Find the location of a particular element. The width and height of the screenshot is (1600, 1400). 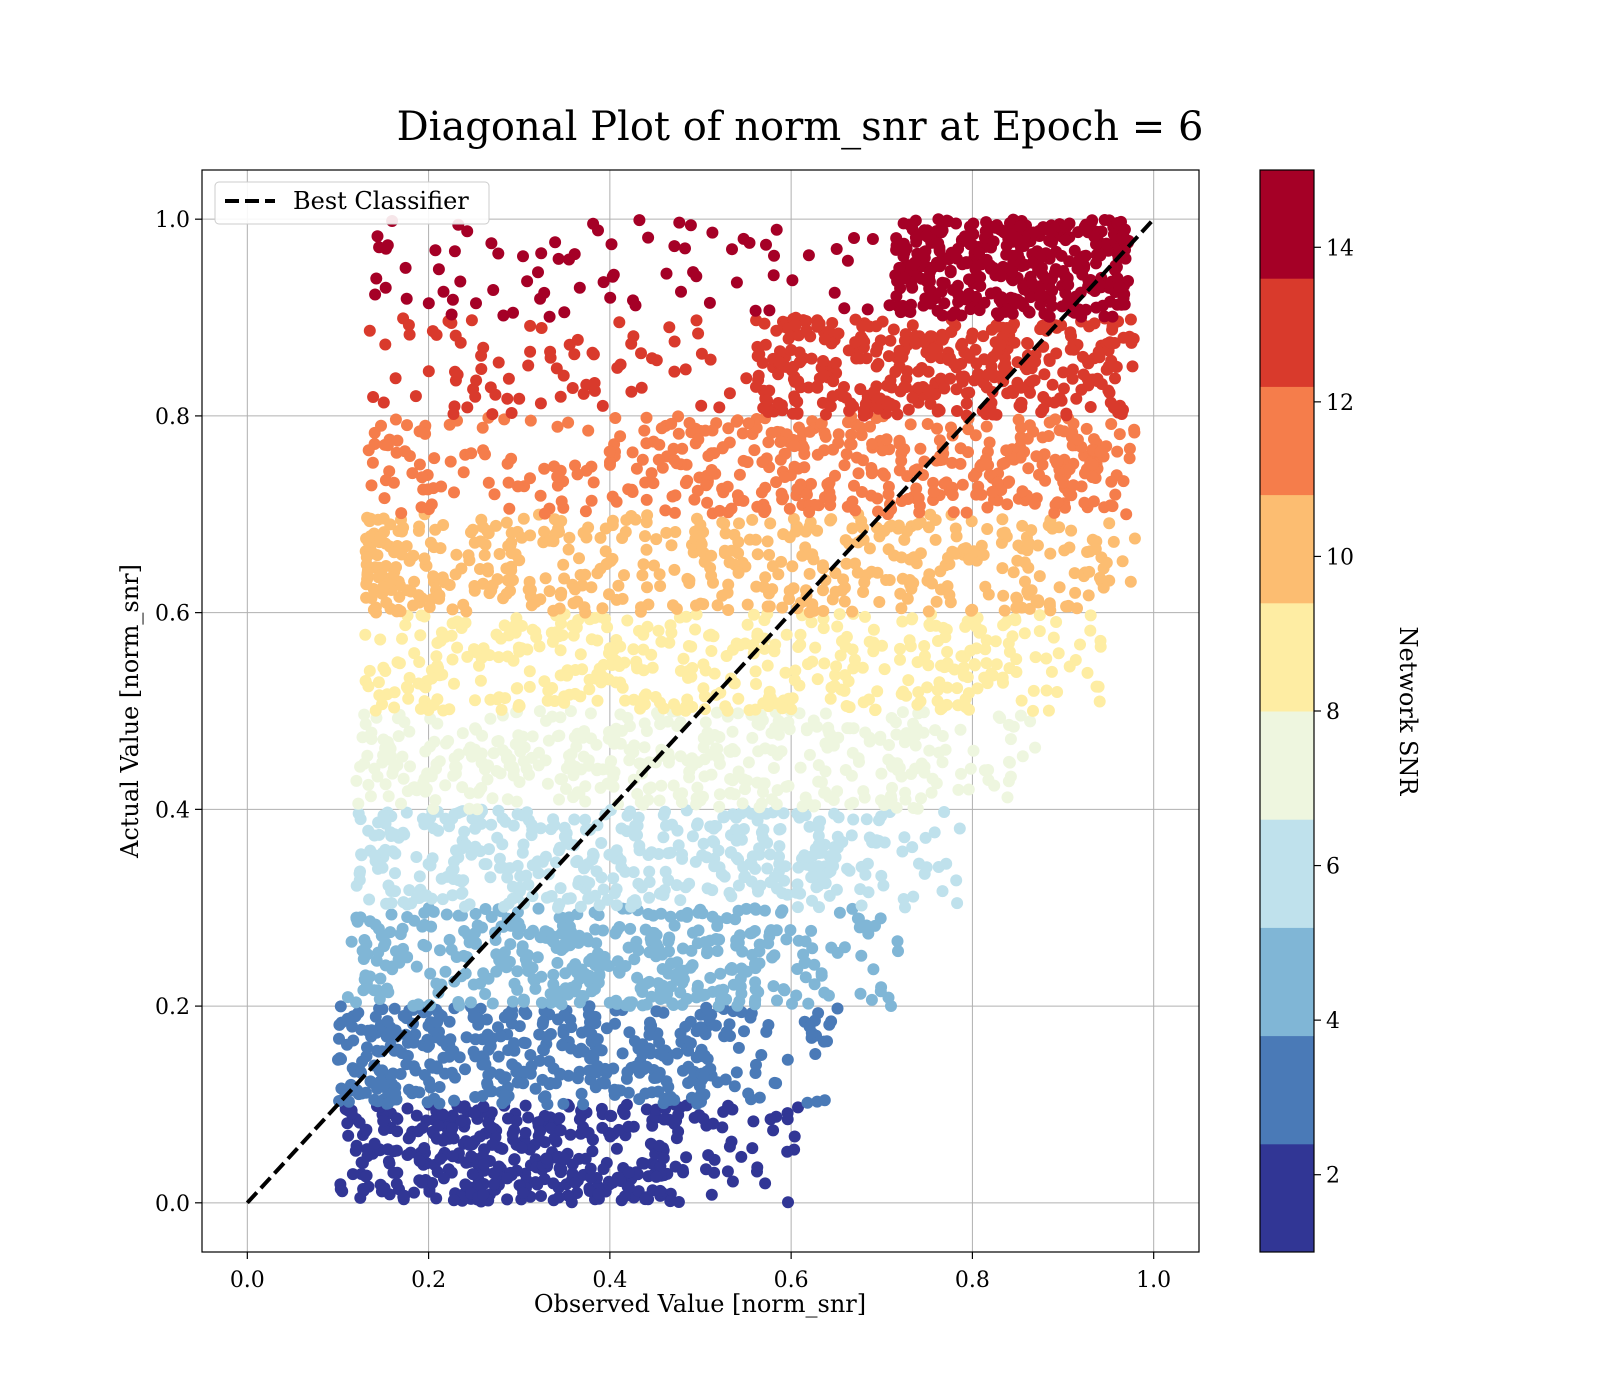

colorbar-tick-label: 4 is located at coordinates (1333, 1021).